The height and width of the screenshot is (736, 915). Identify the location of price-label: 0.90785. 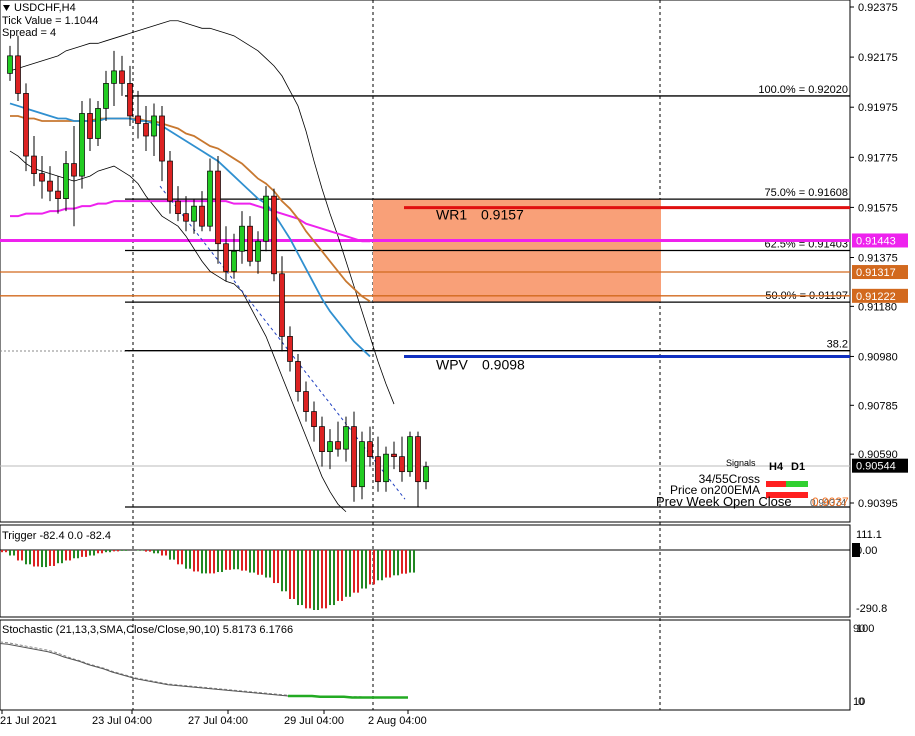
(878, 406).